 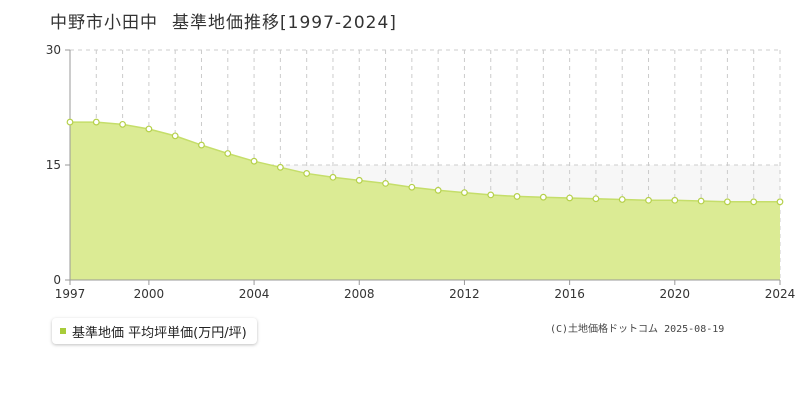 I want to click on x-tick-label-2016: 2016, so click(x=569, y=294).